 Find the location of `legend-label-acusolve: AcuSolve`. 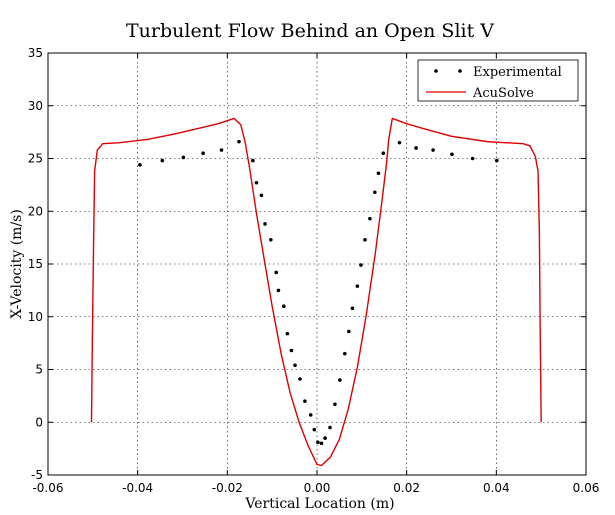

legend-label-acusolve: AcuSolve is located at coordinates (503, 93).